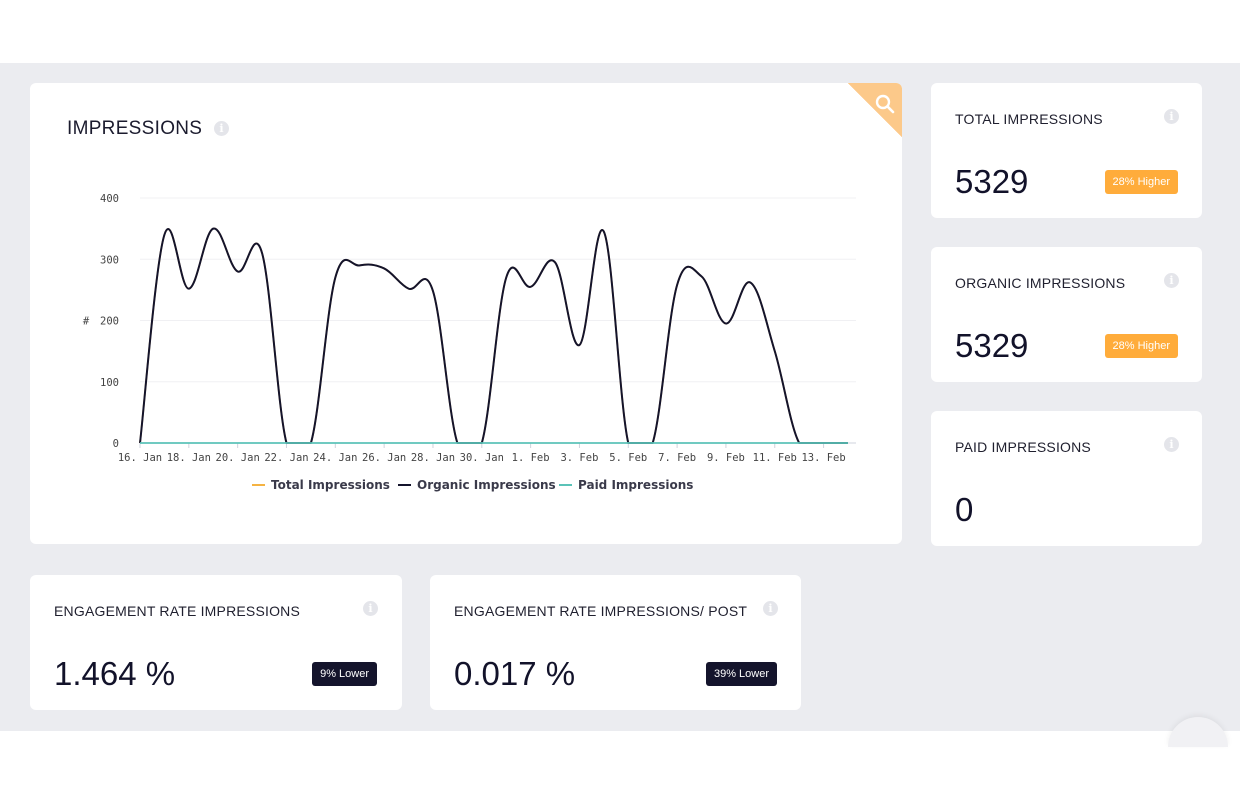 Image resolution: width=1240 pixels, height=800 pixels. I want to click on y-tick-label: 400, so click(109, 199).